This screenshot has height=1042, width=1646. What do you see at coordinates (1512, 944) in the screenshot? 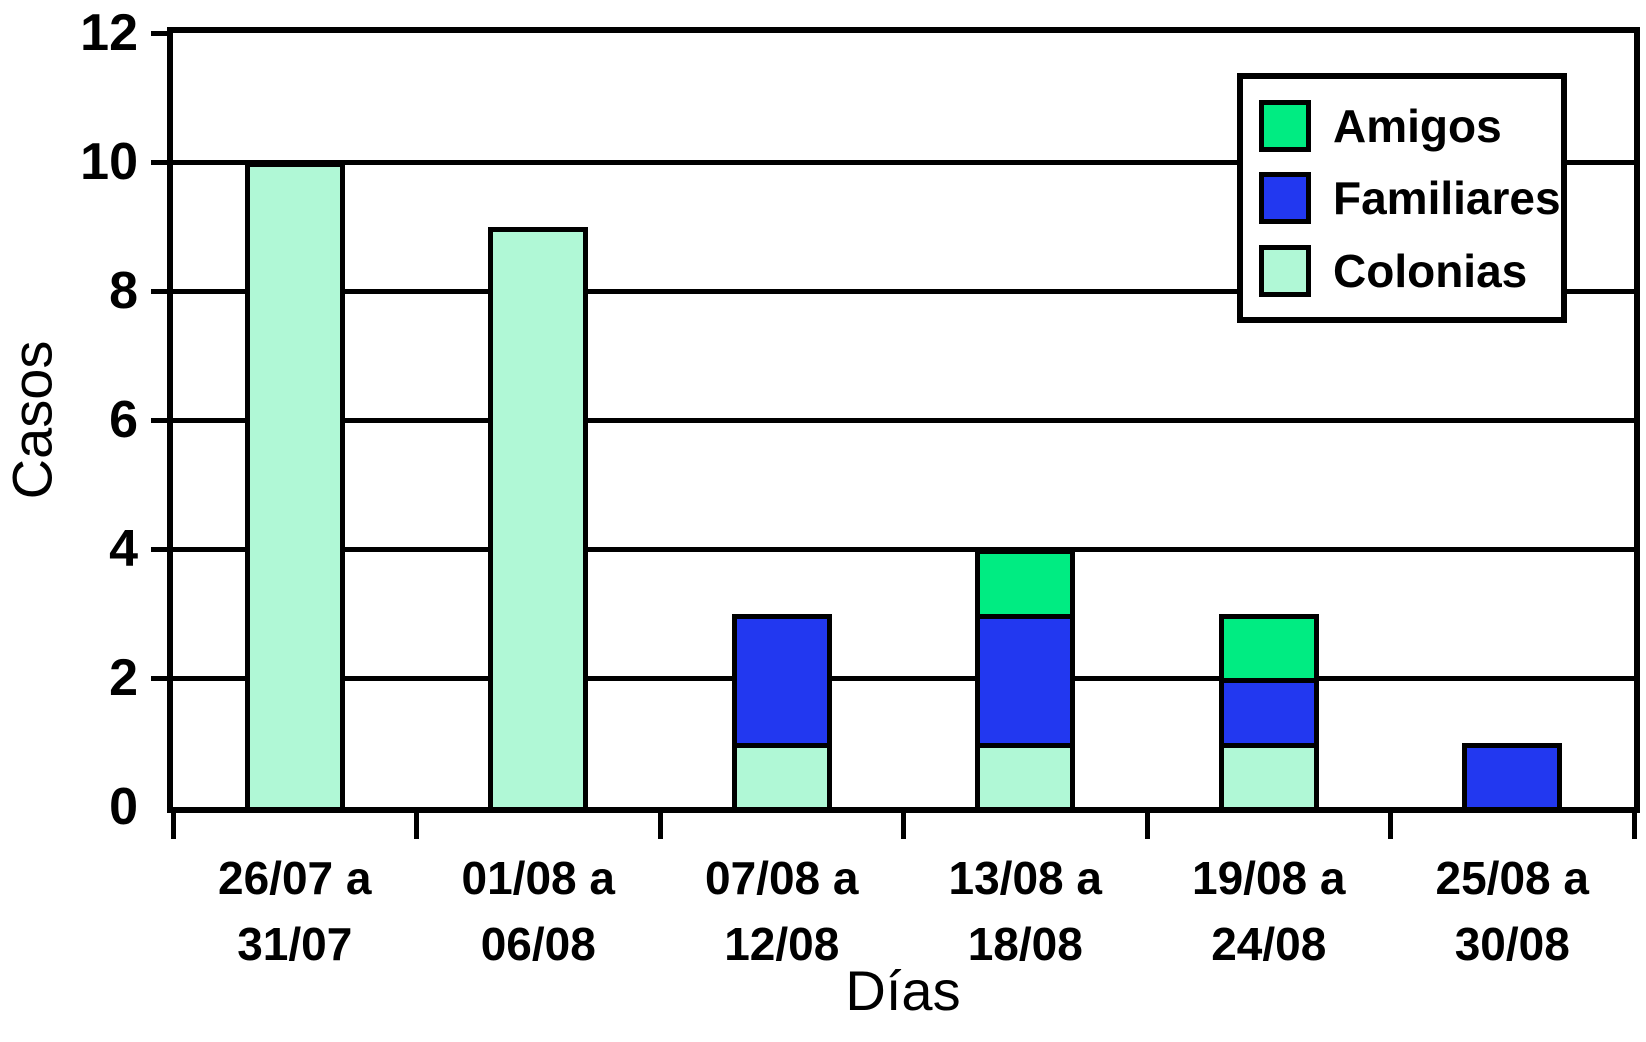
I see `x-category-label-line2: 30/08` at bounding box center [1512, 944].